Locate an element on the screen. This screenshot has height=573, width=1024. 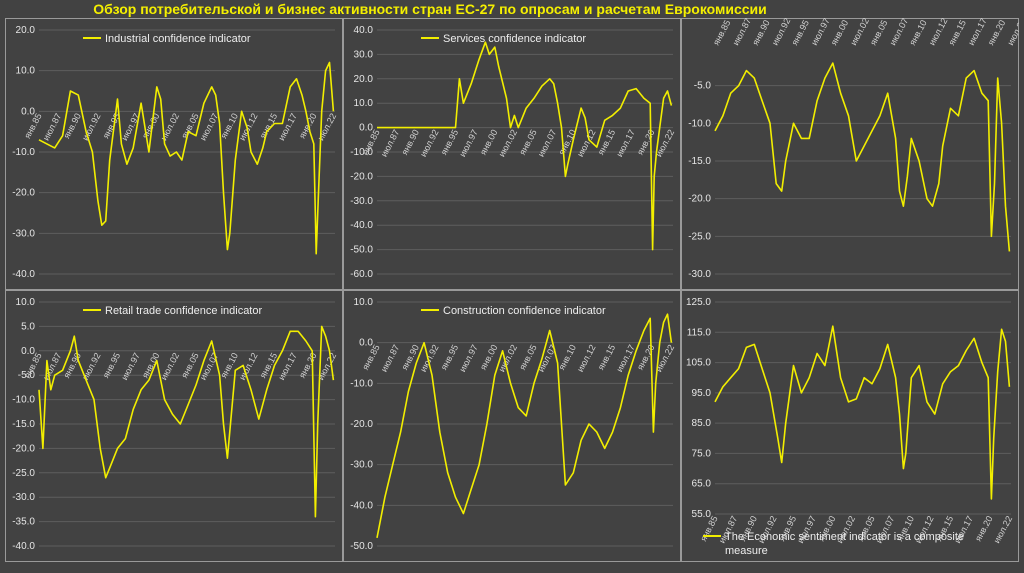
y-tick-label: 5.0 is located at coordinates (28, 326).